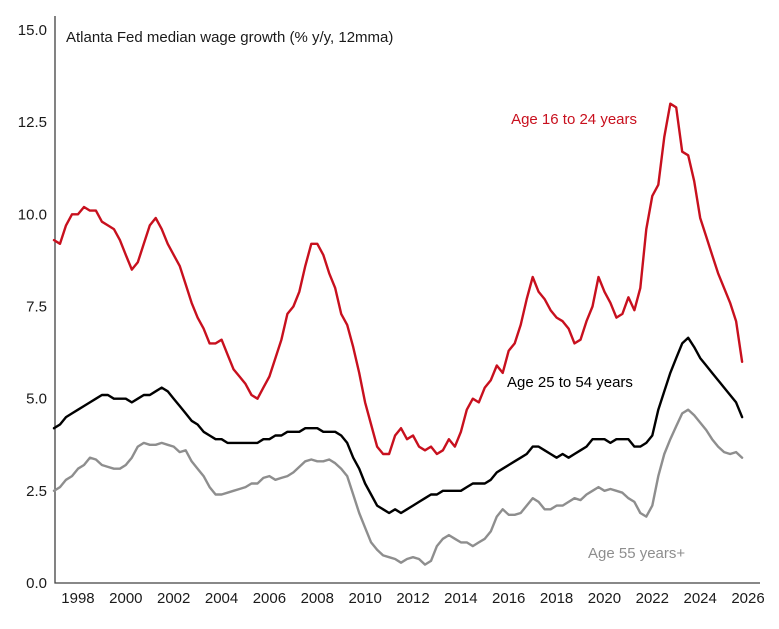  Describe the element at coordinates (36, 491) in the screenshot. I see `y-tick-label: 2.5` at that location.